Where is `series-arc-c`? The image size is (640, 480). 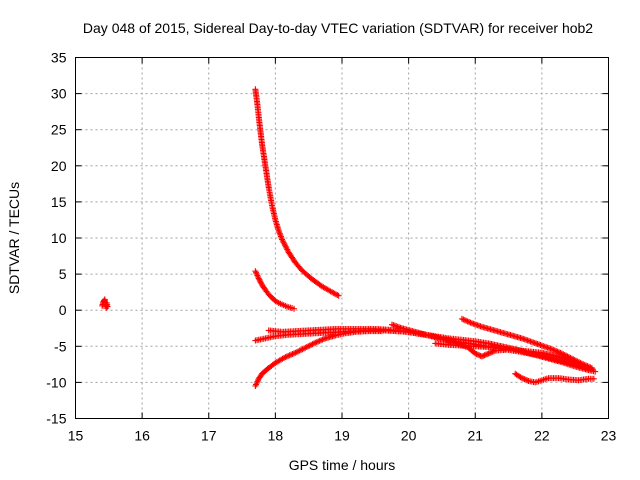 series-arc-c is located at coordinates (275, 290).